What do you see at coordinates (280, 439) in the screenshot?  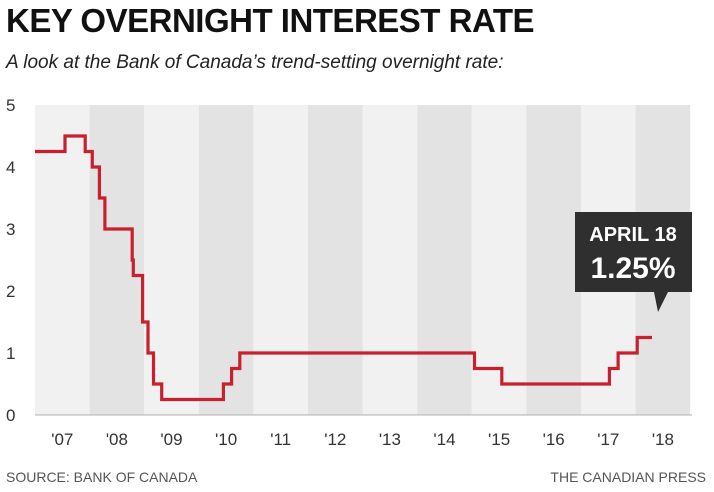 I see `x-tick-label: '11` at bounding box center [280, 439].